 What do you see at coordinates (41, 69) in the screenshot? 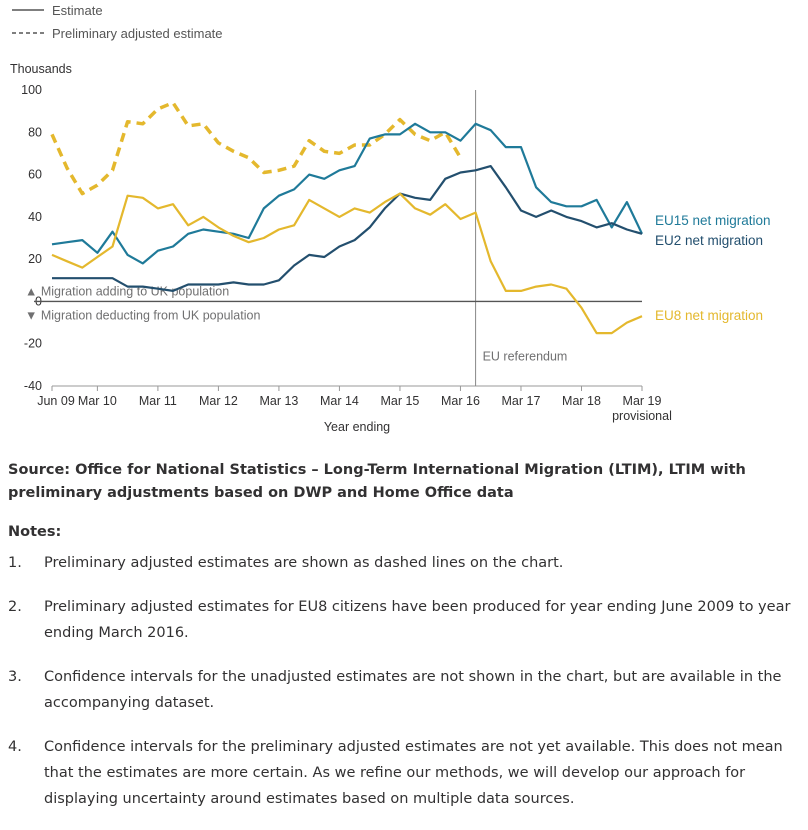
I see `y-axis-title: Thousands` at bounding box center [41, 69].